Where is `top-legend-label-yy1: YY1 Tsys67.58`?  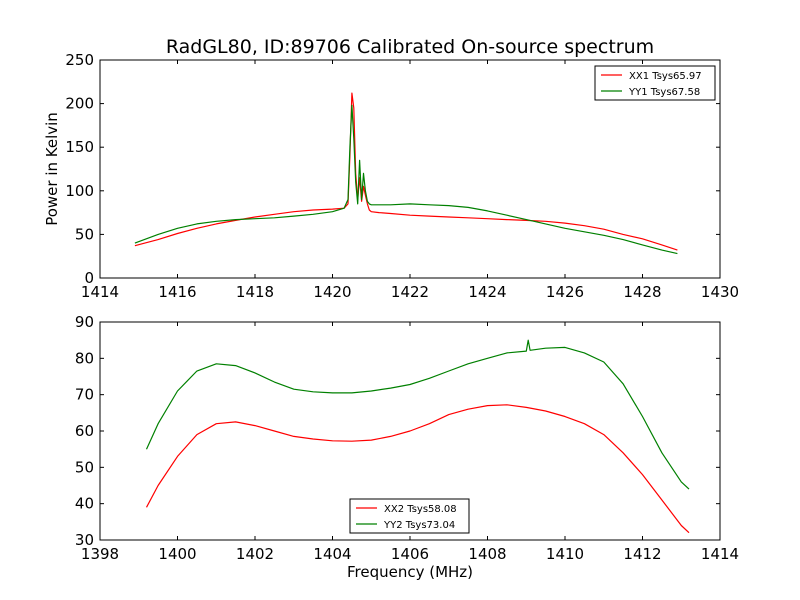
top-legend-label-yy1: YY1 Tsys67.58 is located at coordinates (664, 92).